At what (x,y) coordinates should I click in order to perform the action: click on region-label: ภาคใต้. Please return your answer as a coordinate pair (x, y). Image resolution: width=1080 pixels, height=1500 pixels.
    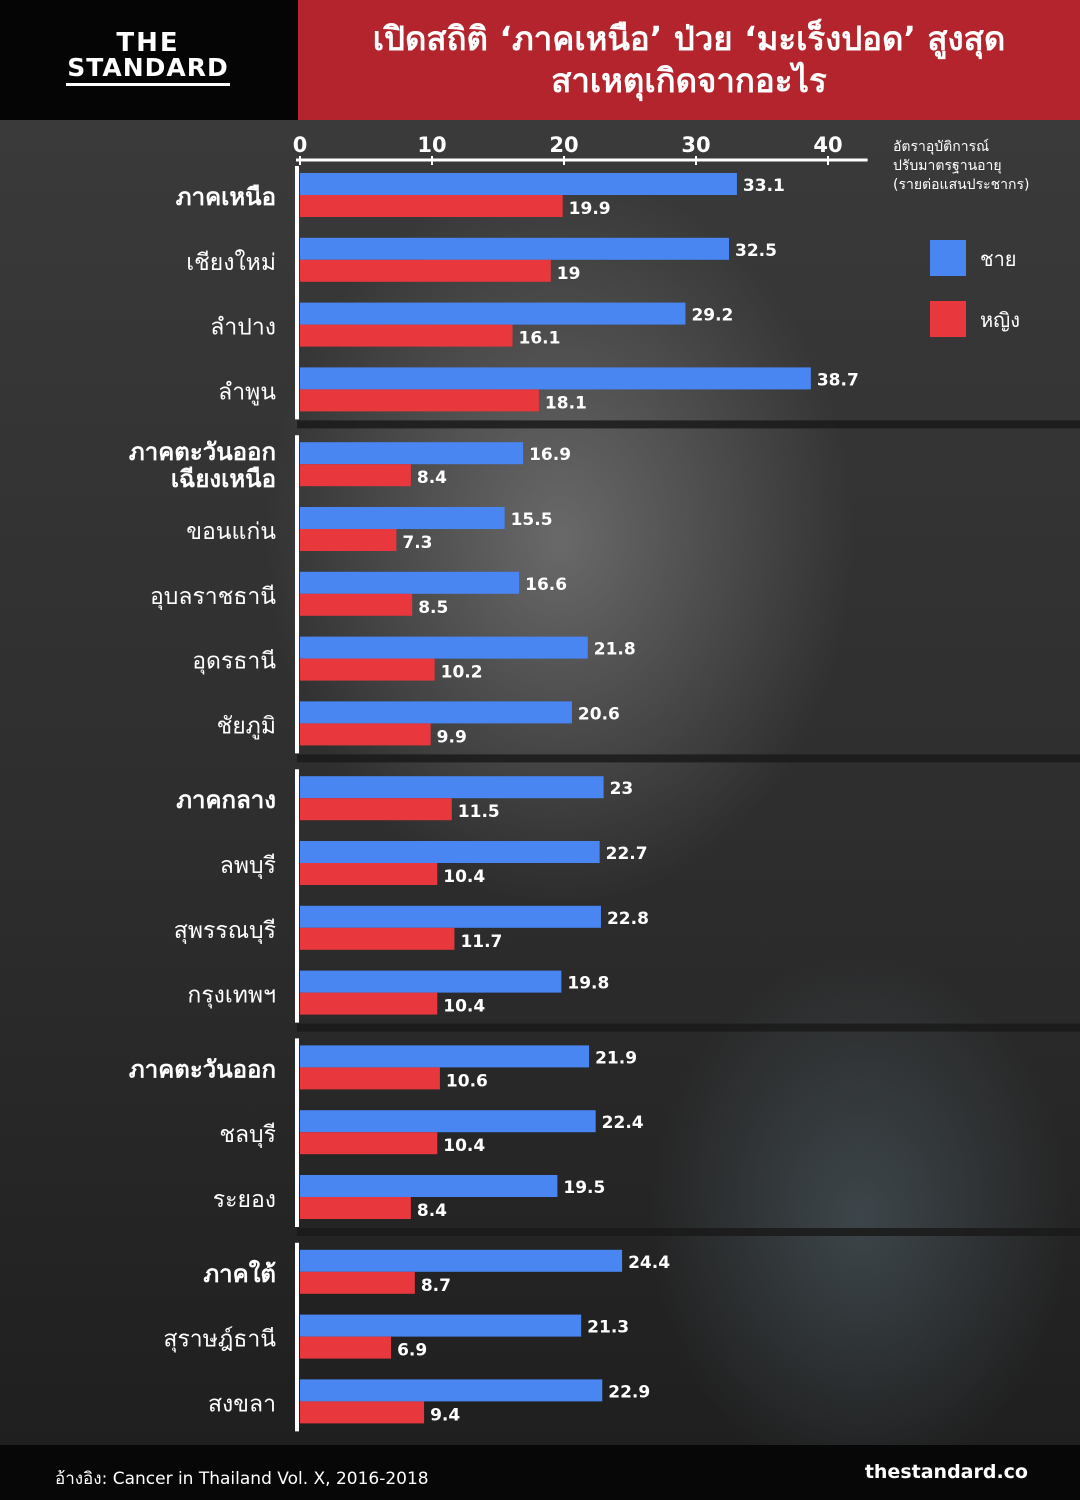
    Looking at the image, I should click on (239, 1273).